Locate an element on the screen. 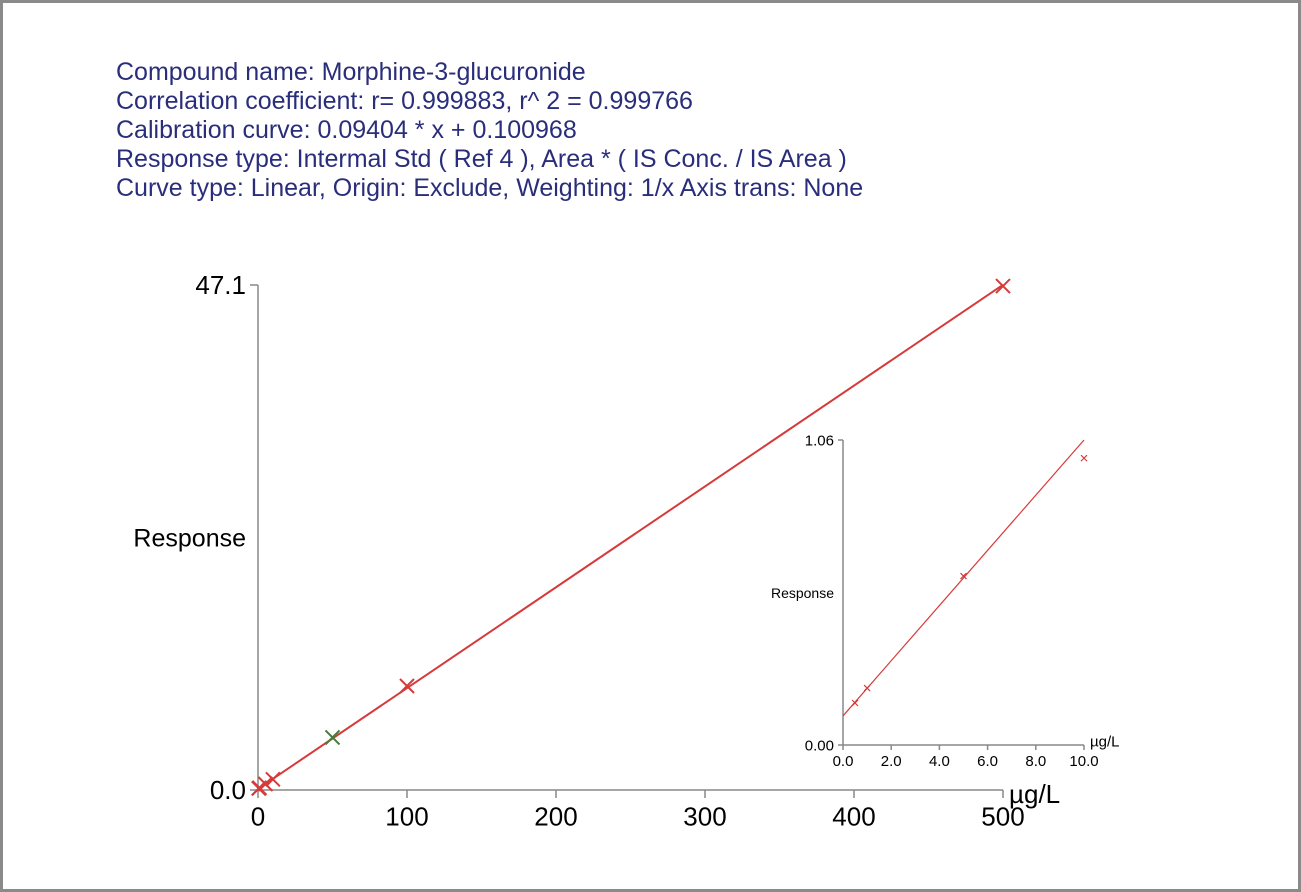  x-tick-label: 500 is located at coordinates (1002, 816).